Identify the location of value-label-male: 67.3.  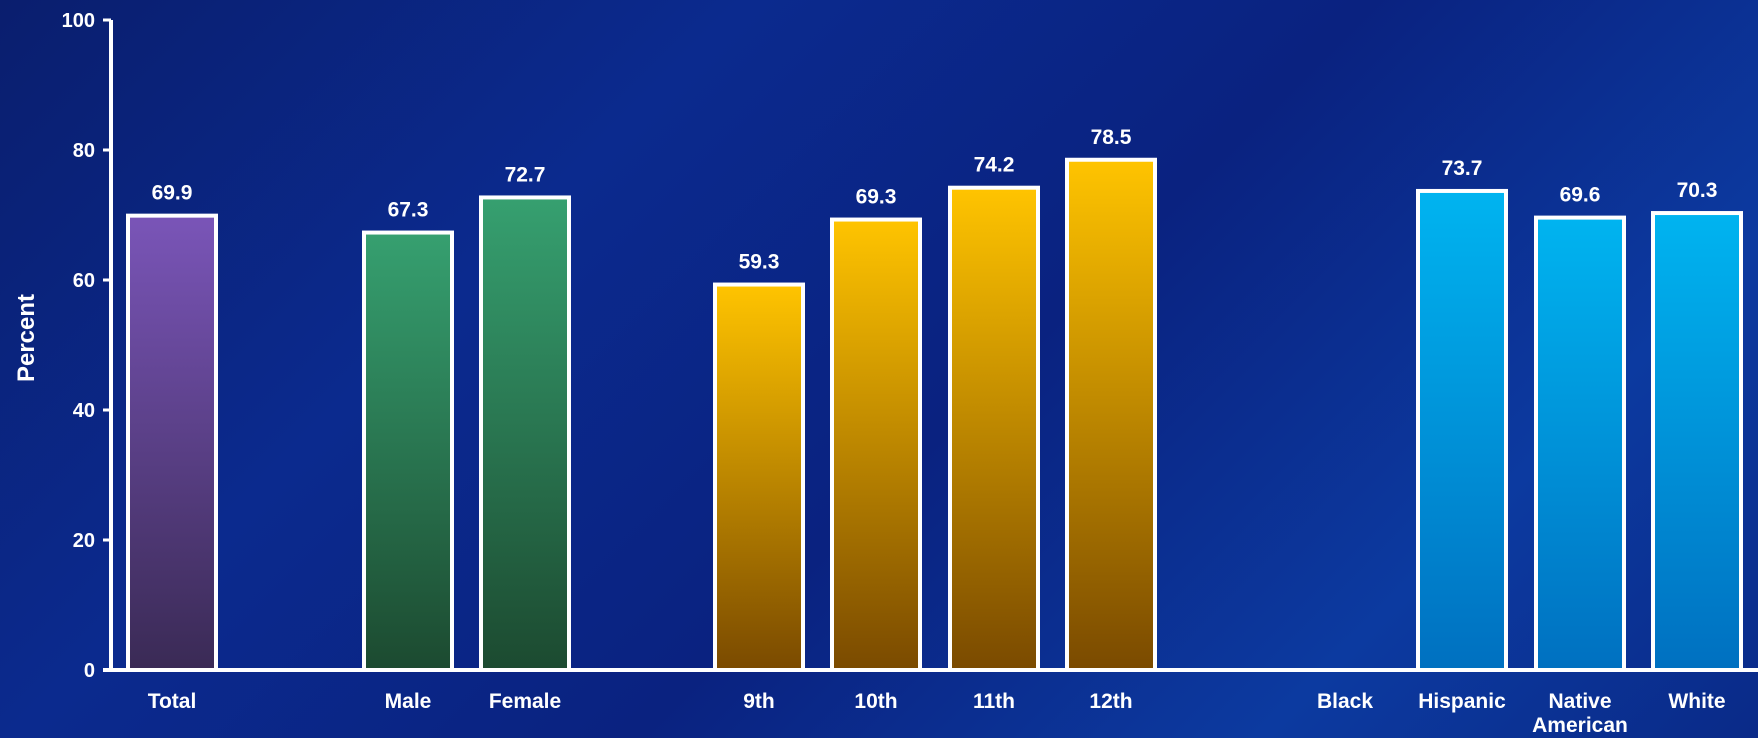
(408, 210).